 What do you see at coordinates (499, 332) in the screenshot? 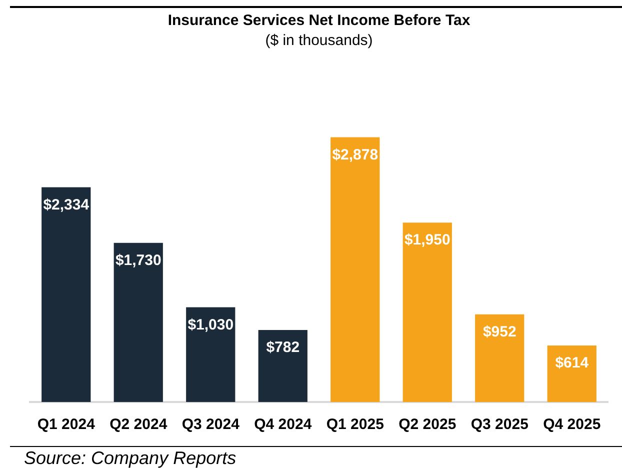
I see `data-label: $952` at bounding box center [499, 332].